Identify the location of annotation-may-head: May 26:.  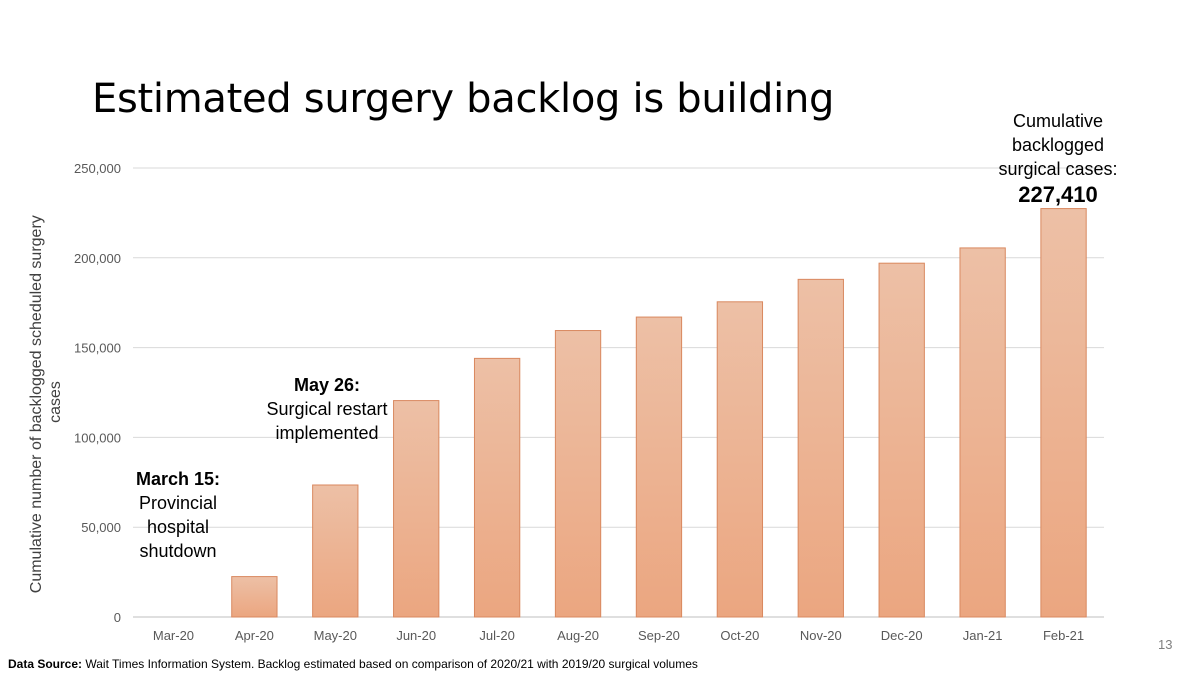
(327, 385).